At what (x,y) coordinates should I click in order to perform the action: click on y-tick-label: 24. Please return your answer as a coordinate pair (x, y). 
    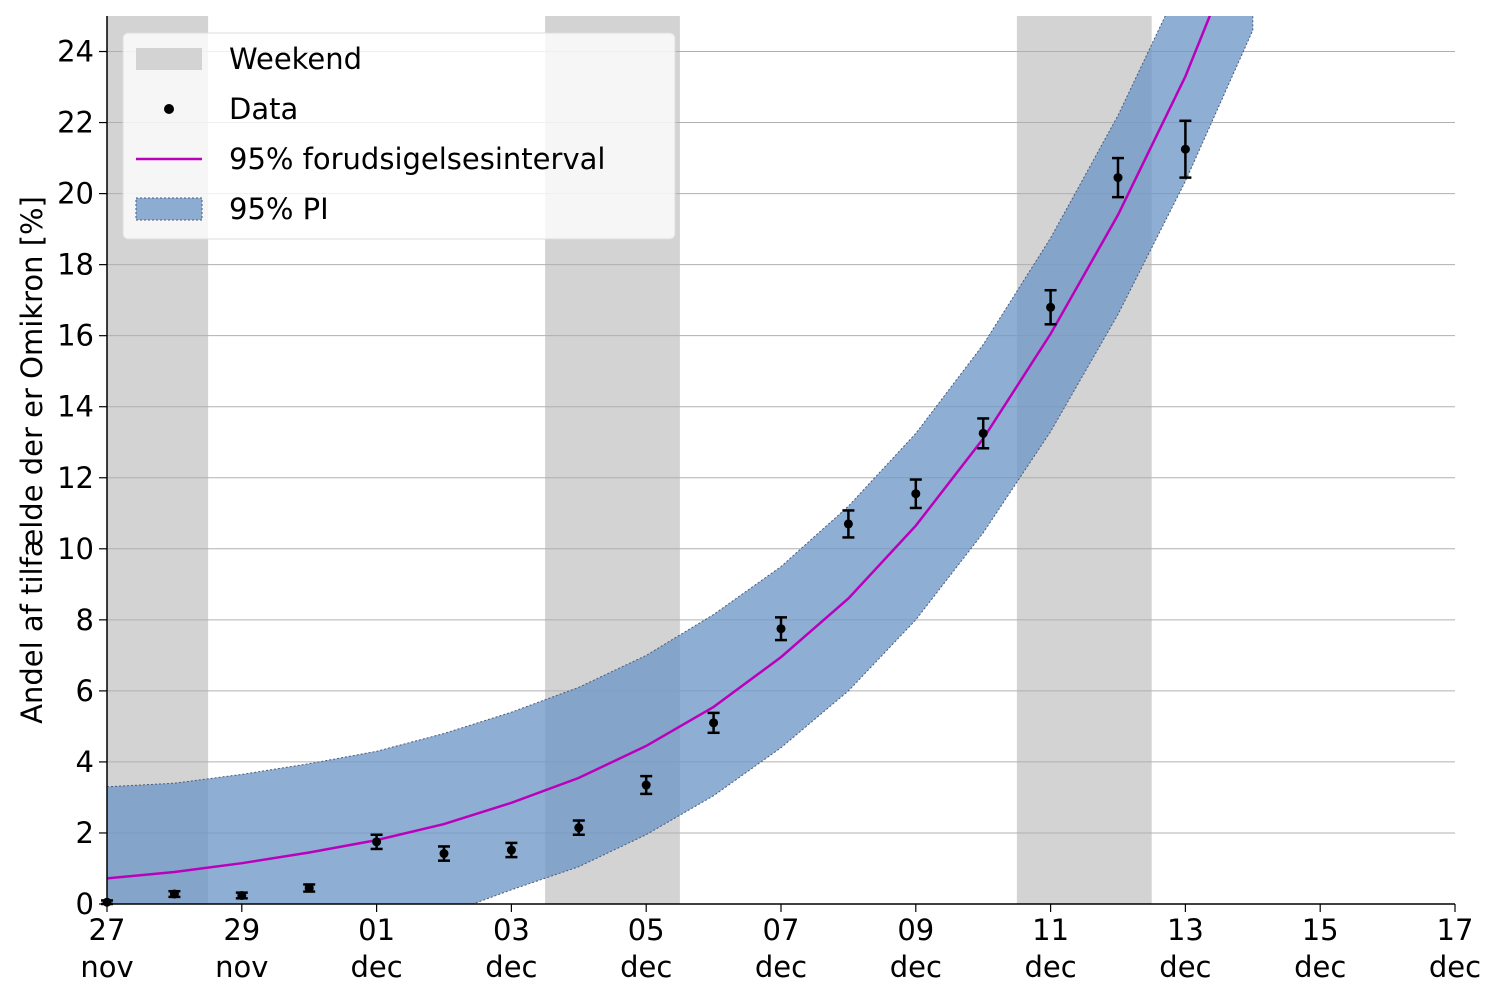
    Looking at the image, I should click on (75, 52).